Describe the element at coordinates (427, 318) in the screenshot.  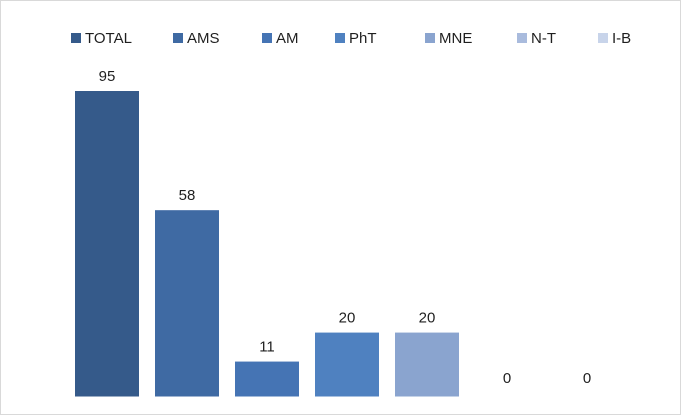
I see `value-label-mne: 20` at that location.